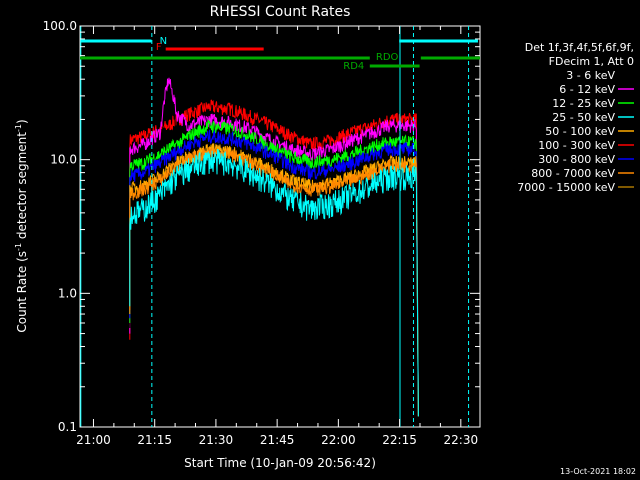  Describe the element at coordinates (93, 440) in the screenshot. I see `x-tick-label: 21:00` at that location.